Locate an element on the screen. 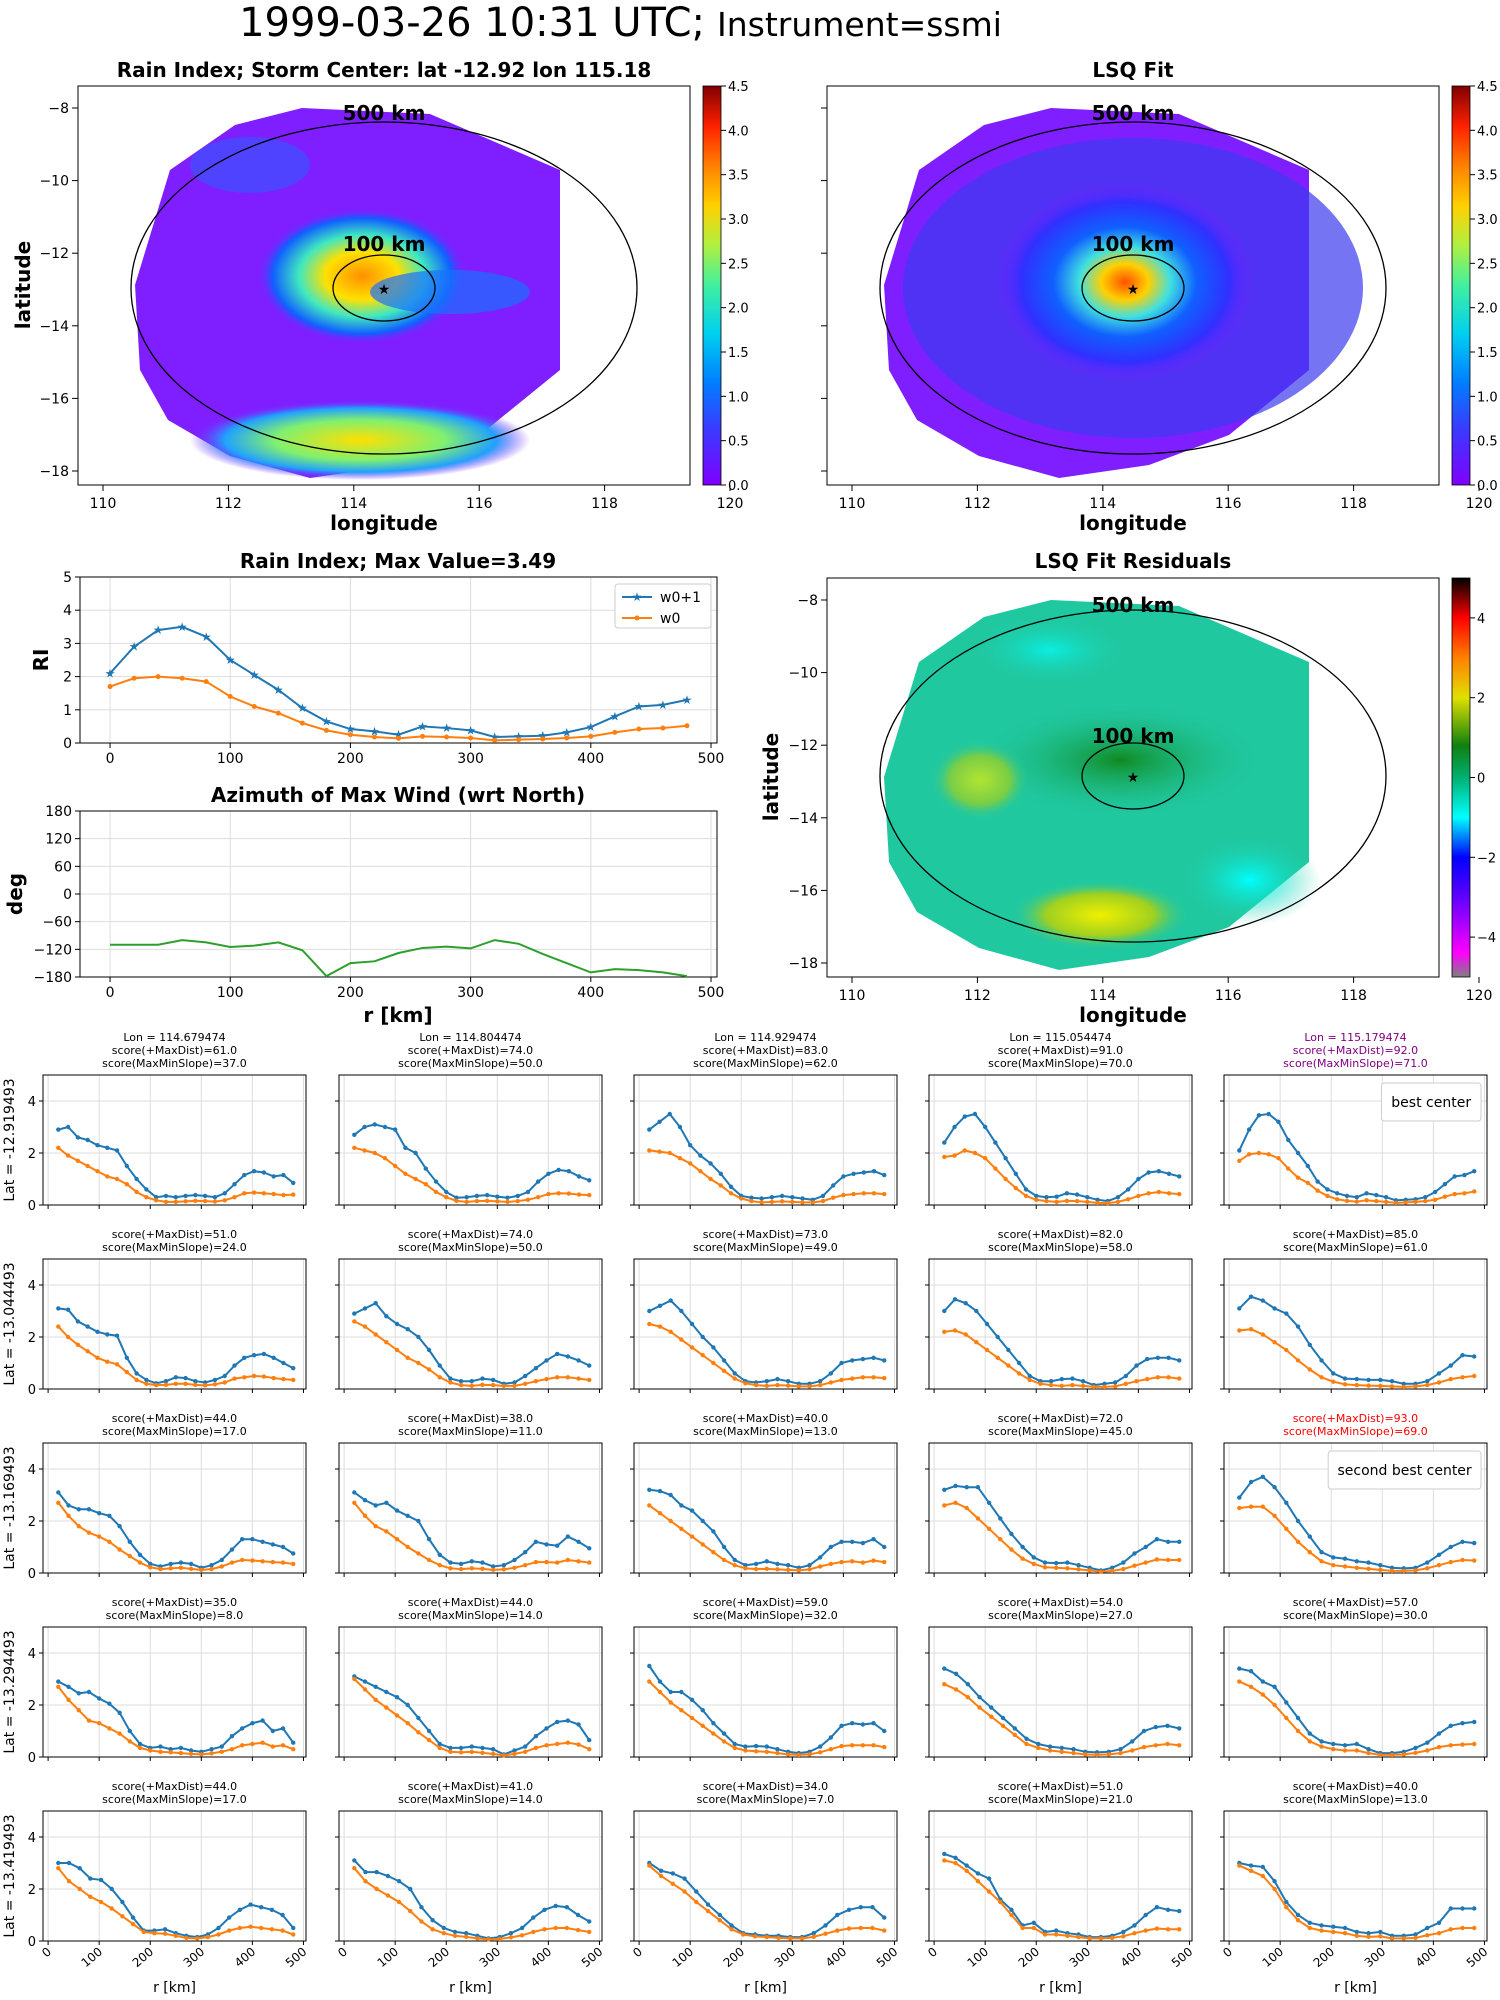 The height and width of the screenshot is (2000, 1500). y-tick-label: −60 is located at coordinates (57, 923).